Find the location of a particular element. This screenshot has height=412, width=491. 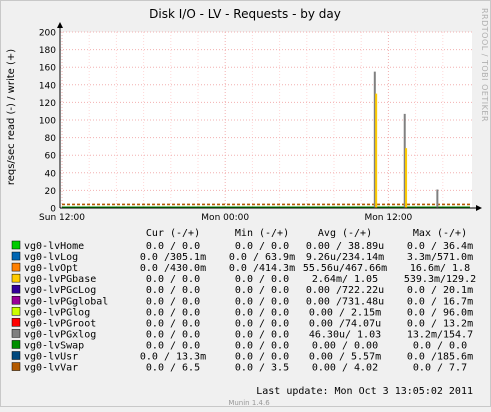

y-tick-label: 180 is located at coordinates (47, 51).